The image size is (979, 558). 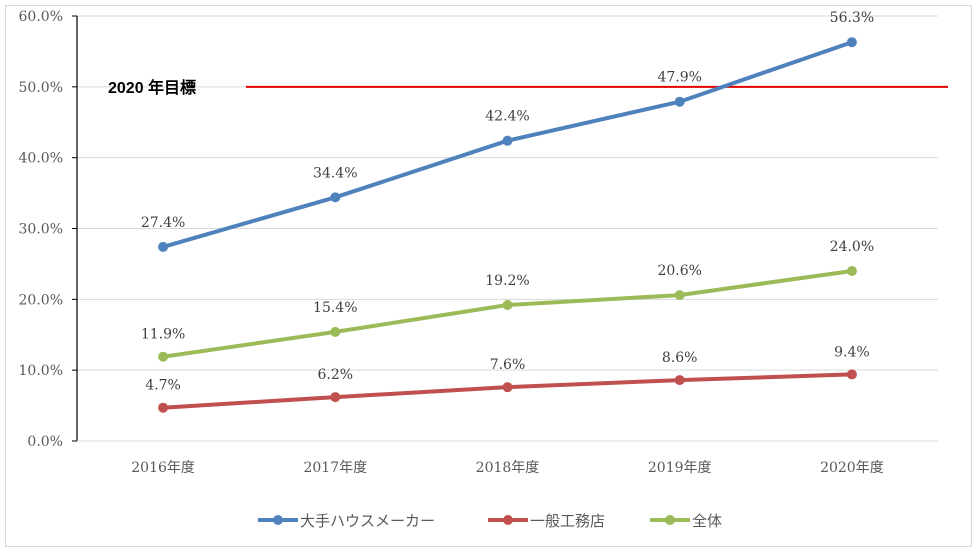 I want to click on data-label: 42.4%, so click(x=507, y=117).